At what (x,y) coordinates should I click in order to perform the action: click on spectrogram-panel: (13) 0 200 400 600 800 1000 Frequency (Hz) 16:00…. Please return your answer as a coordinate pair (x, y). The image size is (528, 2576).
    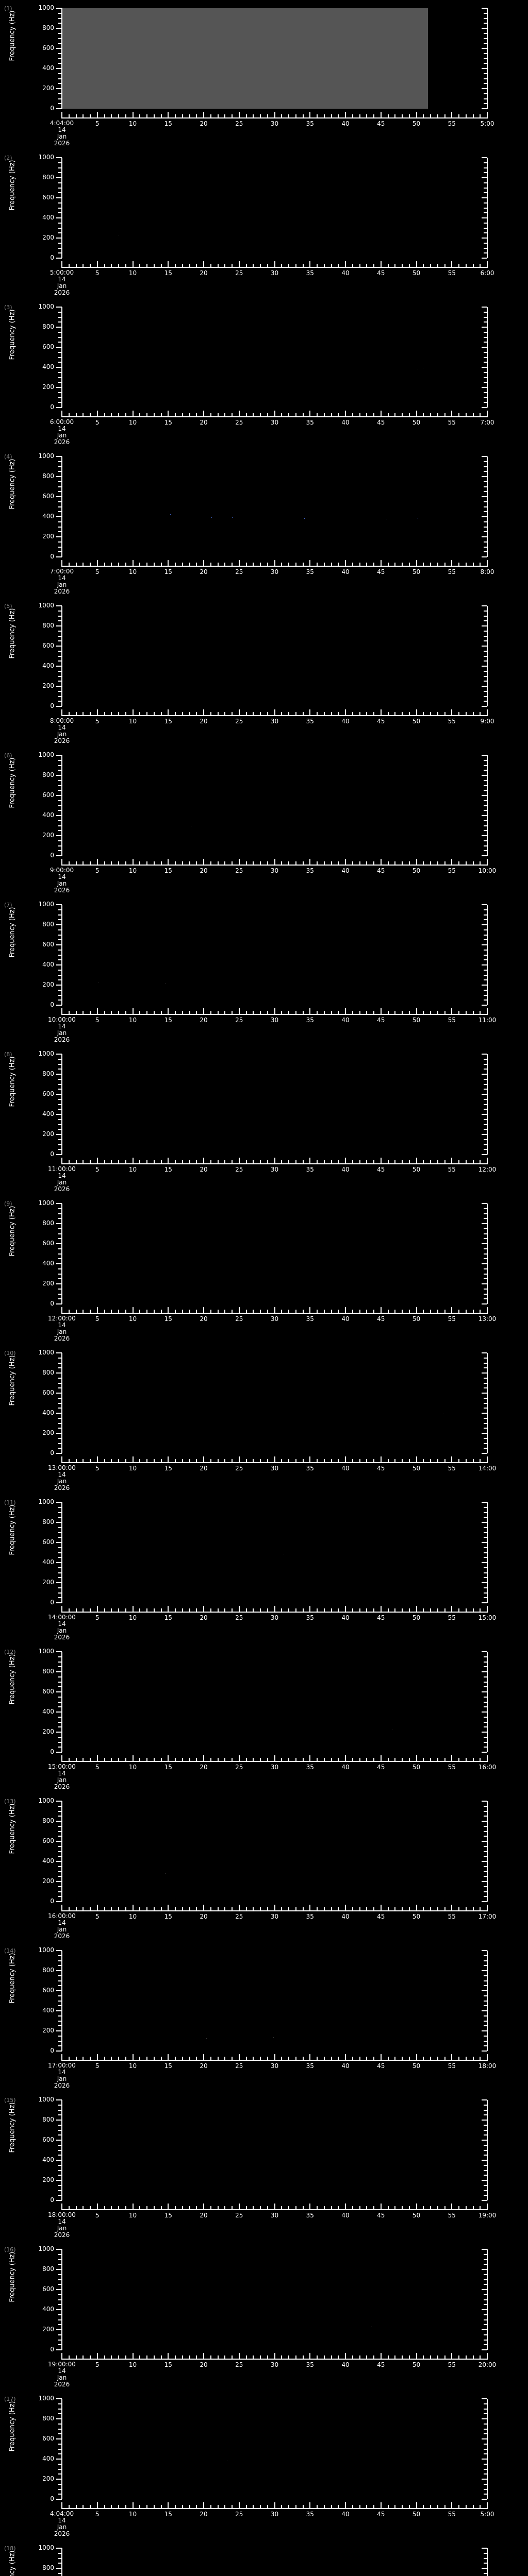
    Looking at the image, I should click on (264, 1868).